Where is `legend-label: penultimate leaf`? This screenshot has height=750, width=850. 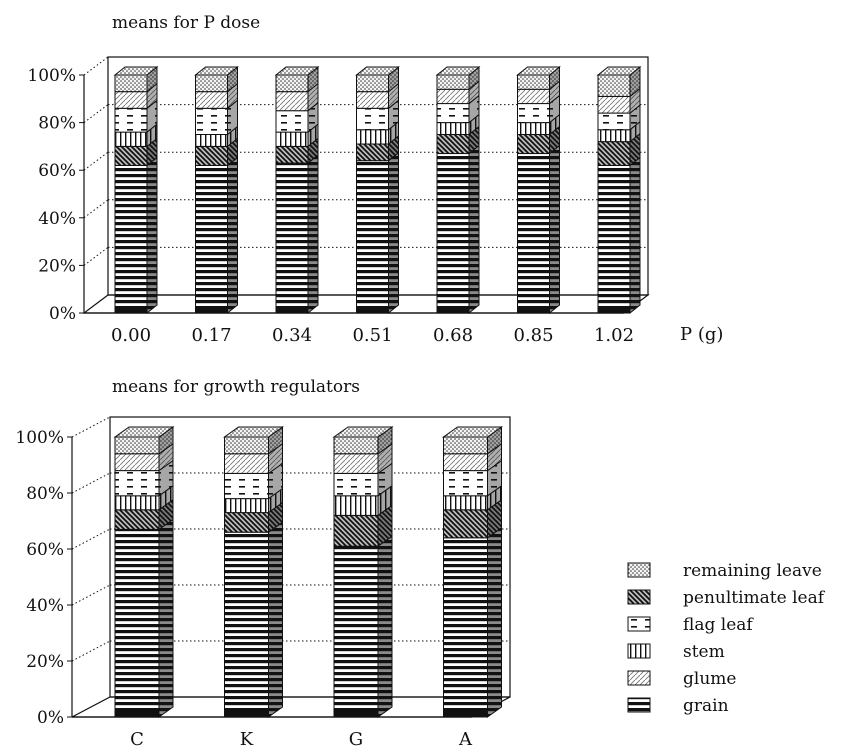
legend-label: penultimate leaf is located at coordinates (754, 598).